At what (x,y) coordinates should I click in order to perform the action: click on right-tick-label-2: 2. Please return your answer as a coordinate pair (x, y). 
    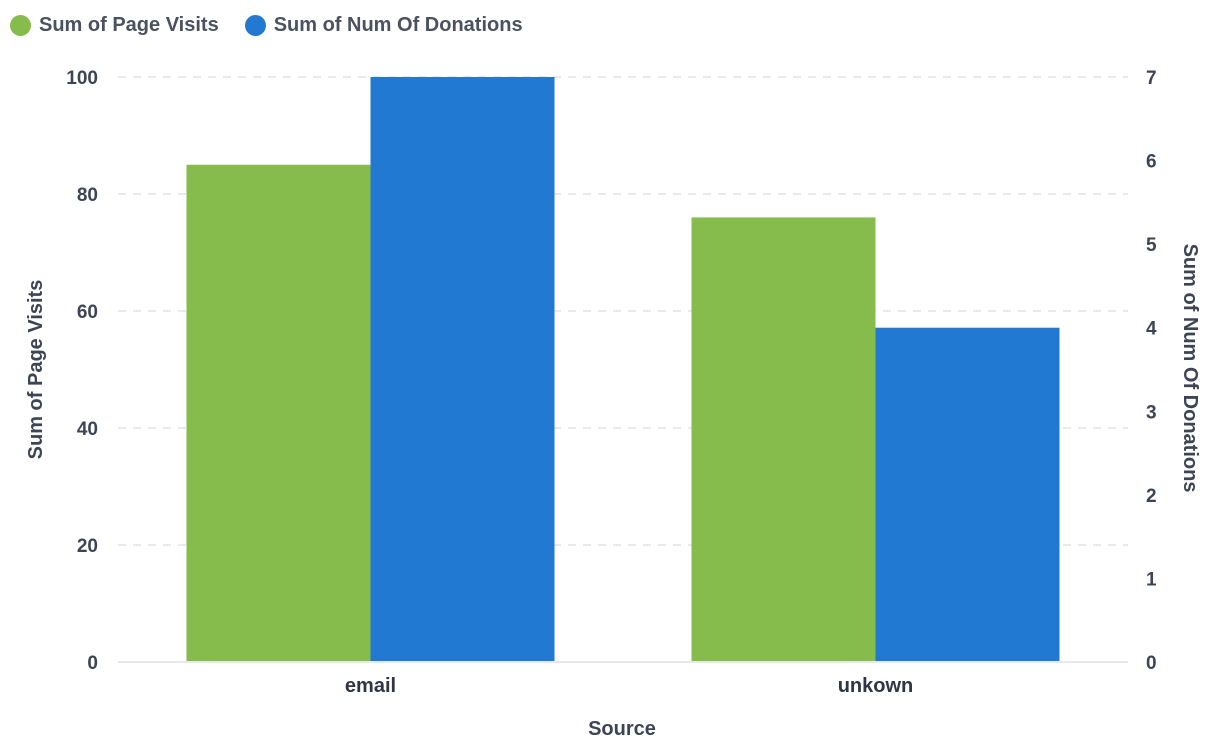
    Looking at the image, I should click on (1151, 496).